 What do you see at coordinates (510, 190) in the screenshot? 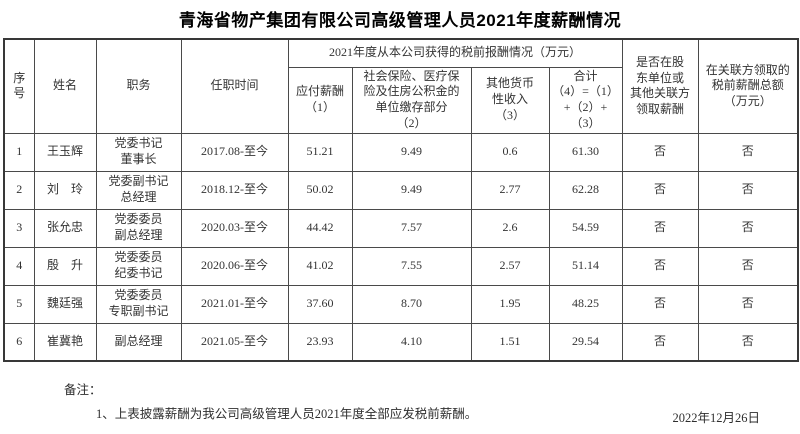
I see `table-cell: 2.77` at bounding box center [510, 190].